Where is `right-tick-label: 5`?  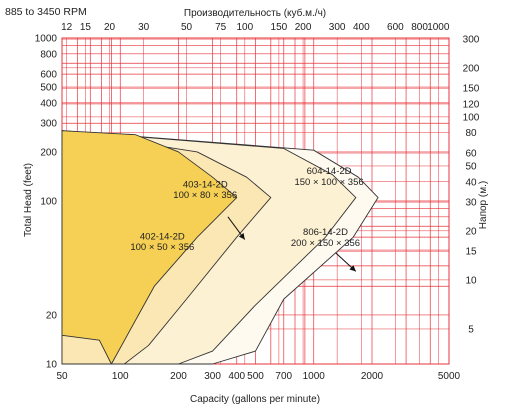
right-tick-label: 5 is located at coordinates (471, 329).